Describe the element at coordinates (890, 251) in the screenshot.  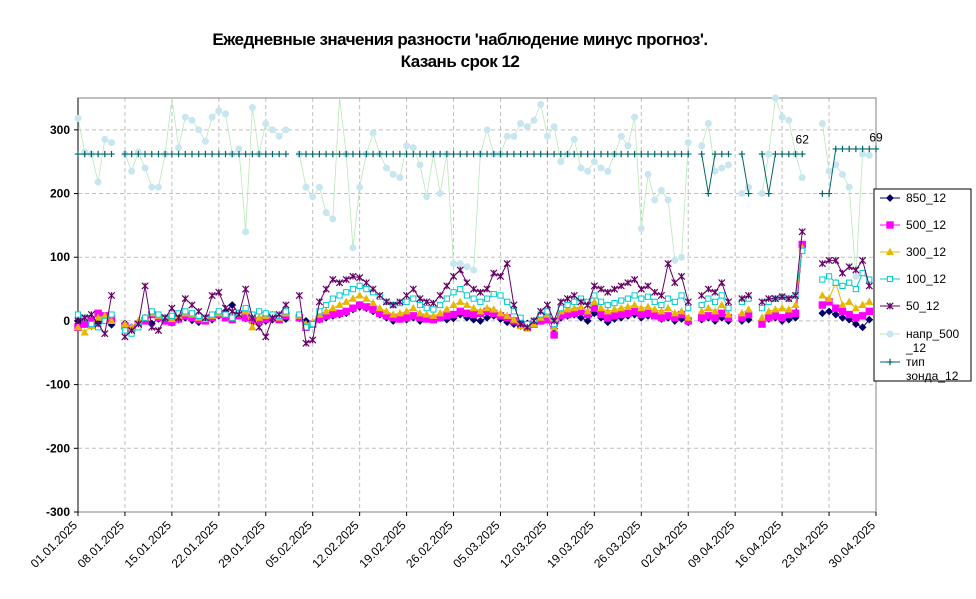
I see `legend-marker` at that location.